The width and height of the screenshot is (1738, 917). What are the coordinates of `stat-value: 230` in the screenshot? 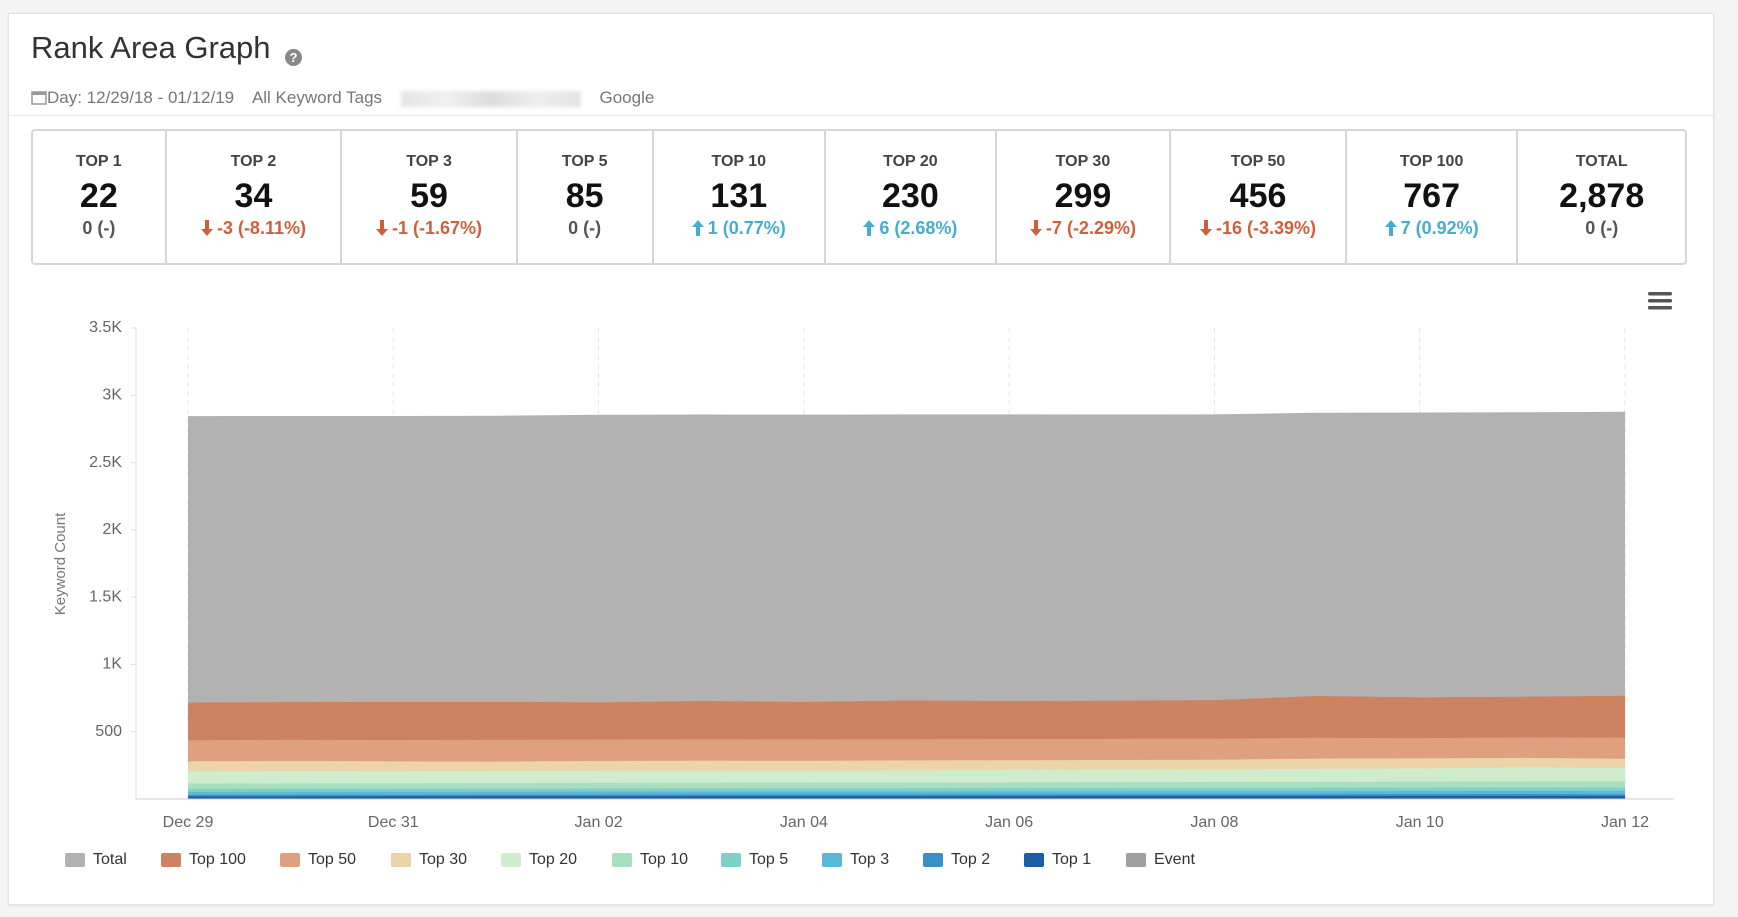 It's located at (910, 196).